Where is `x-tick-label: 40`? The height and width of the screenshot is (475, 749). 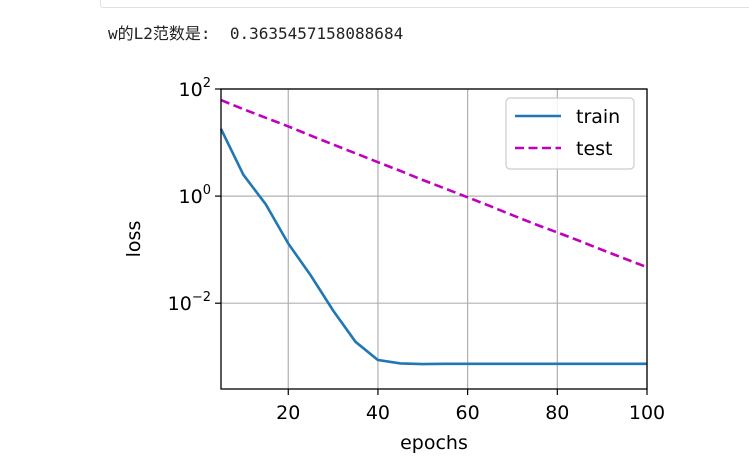 x-tick-label: 40 is located at coordinates (378, 413).